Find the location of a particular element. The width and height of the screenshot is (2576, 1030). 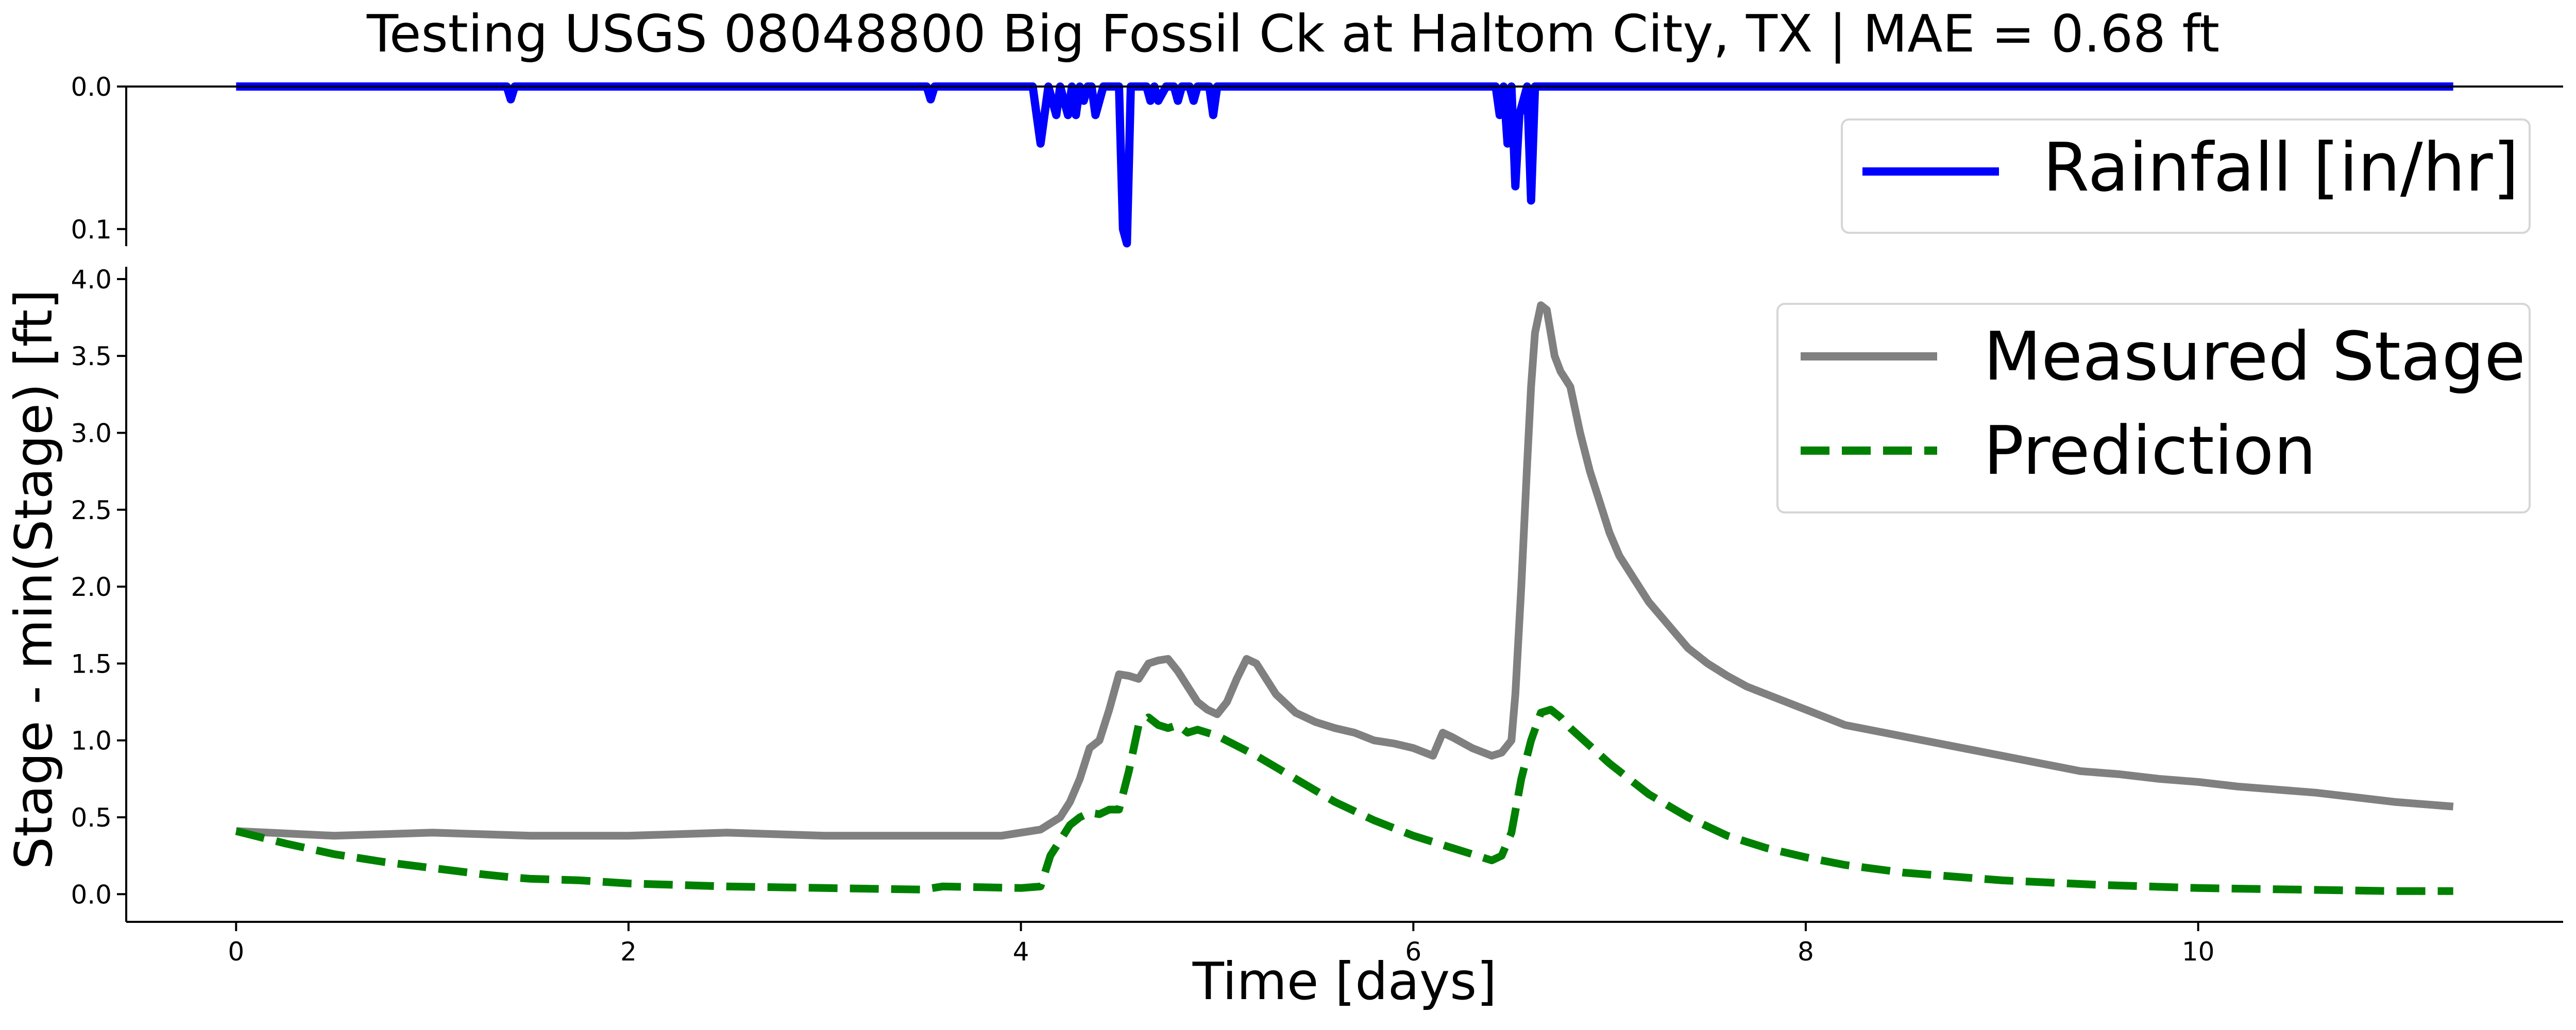

stage-y-tick-label: 4.0 is located at coordinates (91, 280).